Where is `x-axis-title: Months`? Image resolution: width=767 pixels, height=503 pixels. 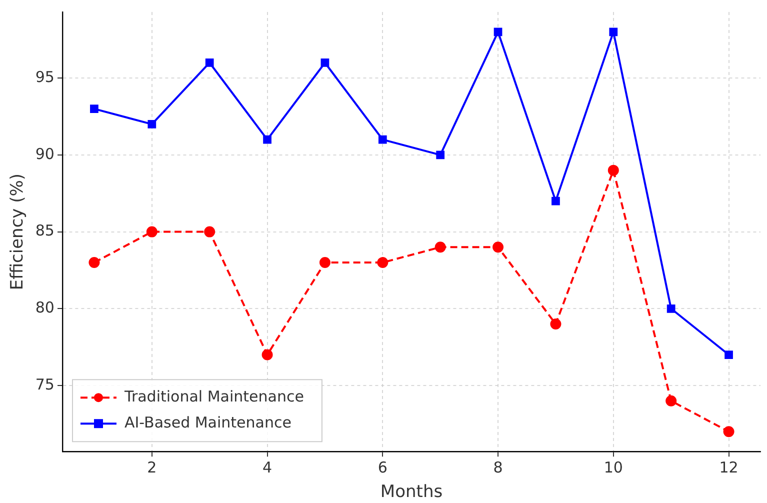
x-axis-title: Months is located at coordinates (411, 492).